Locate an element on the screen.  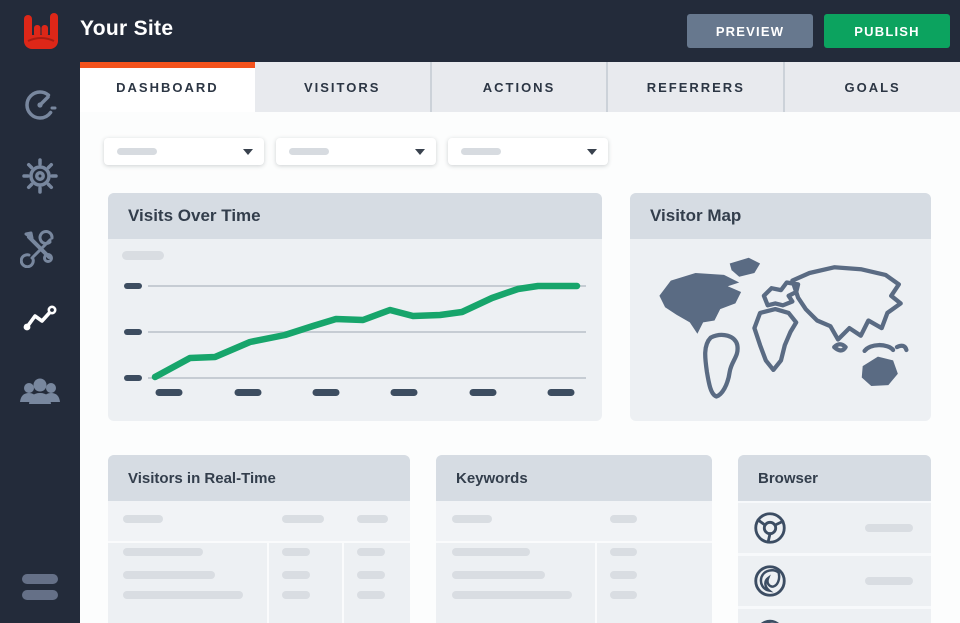
legend-placeholder-pill is located at coordinates (143, 255).